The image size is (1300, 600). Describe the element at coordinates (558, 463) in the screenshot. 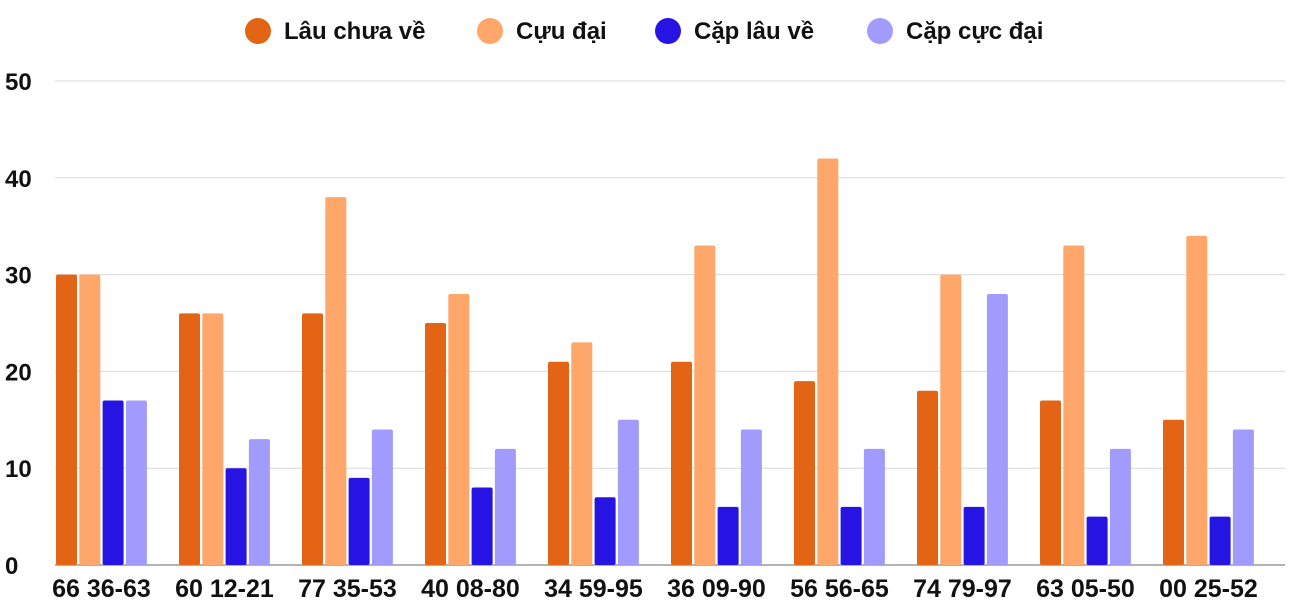

I see `bar-lâu-chưa-về-4` at that location.